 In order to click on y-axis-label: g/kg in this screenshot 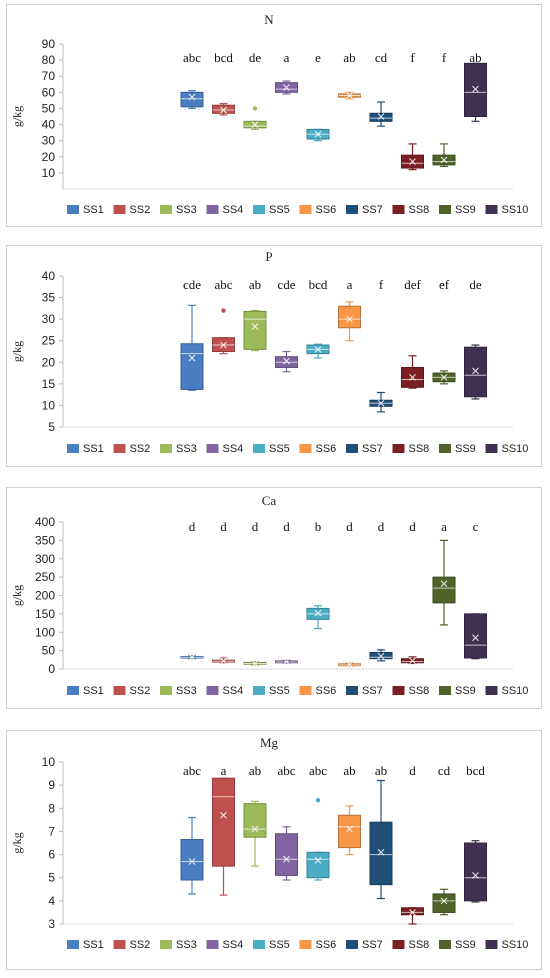, I will do `click(17, 351)`.